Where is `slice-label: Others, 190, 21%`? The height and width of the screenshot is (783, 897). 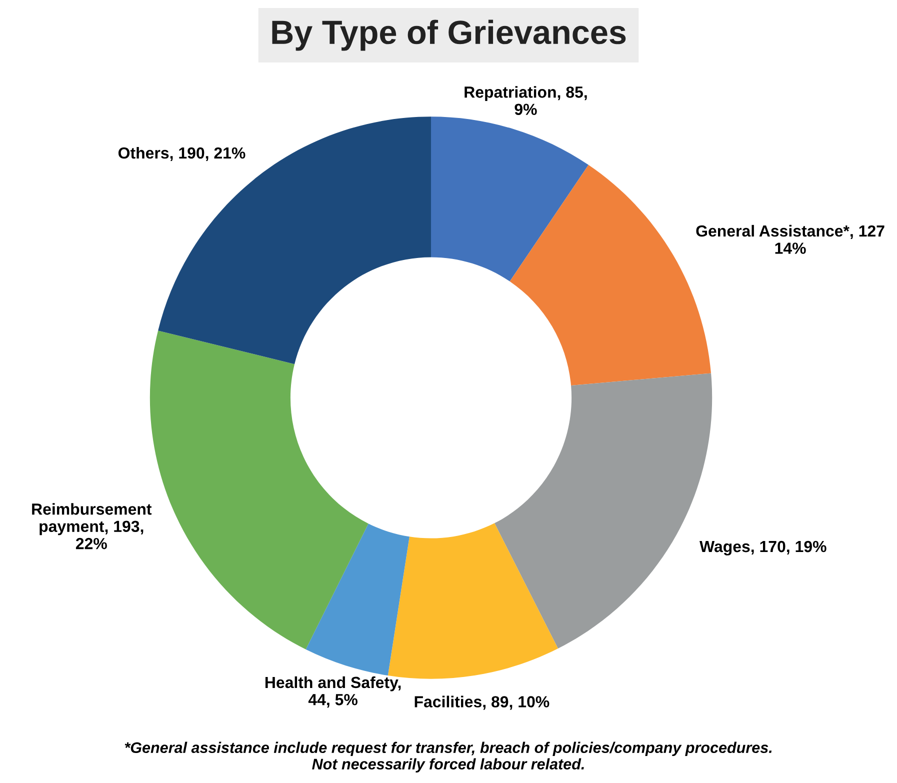 slice-label: Others, 190, 21% is located at coordinates (182, 153).